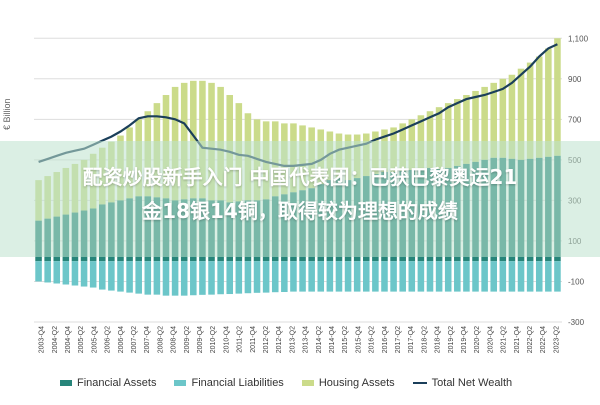 This screenshot has height=405, width=600. What do you see at coordinates (464, 339) in the screenshot?
I see `x-tick-label: 2019-Q4` at bounding box center [464, 339].